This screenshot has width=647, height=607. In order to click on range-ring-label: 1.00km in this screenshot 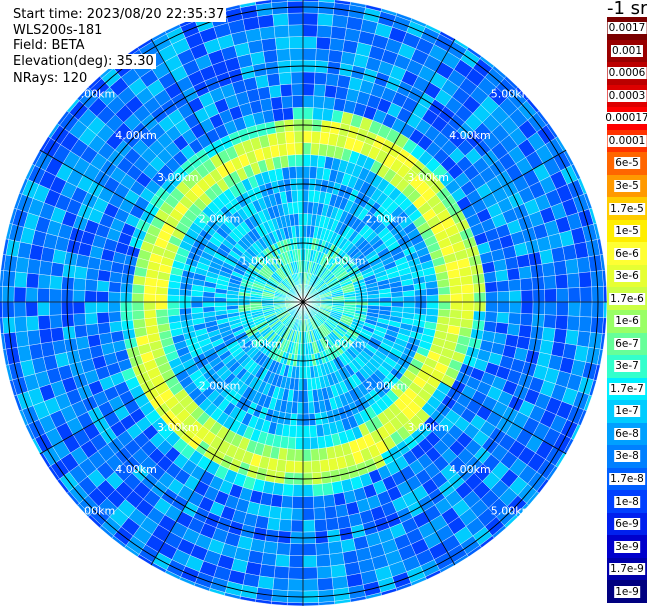, I will do `click(262, 260)`.